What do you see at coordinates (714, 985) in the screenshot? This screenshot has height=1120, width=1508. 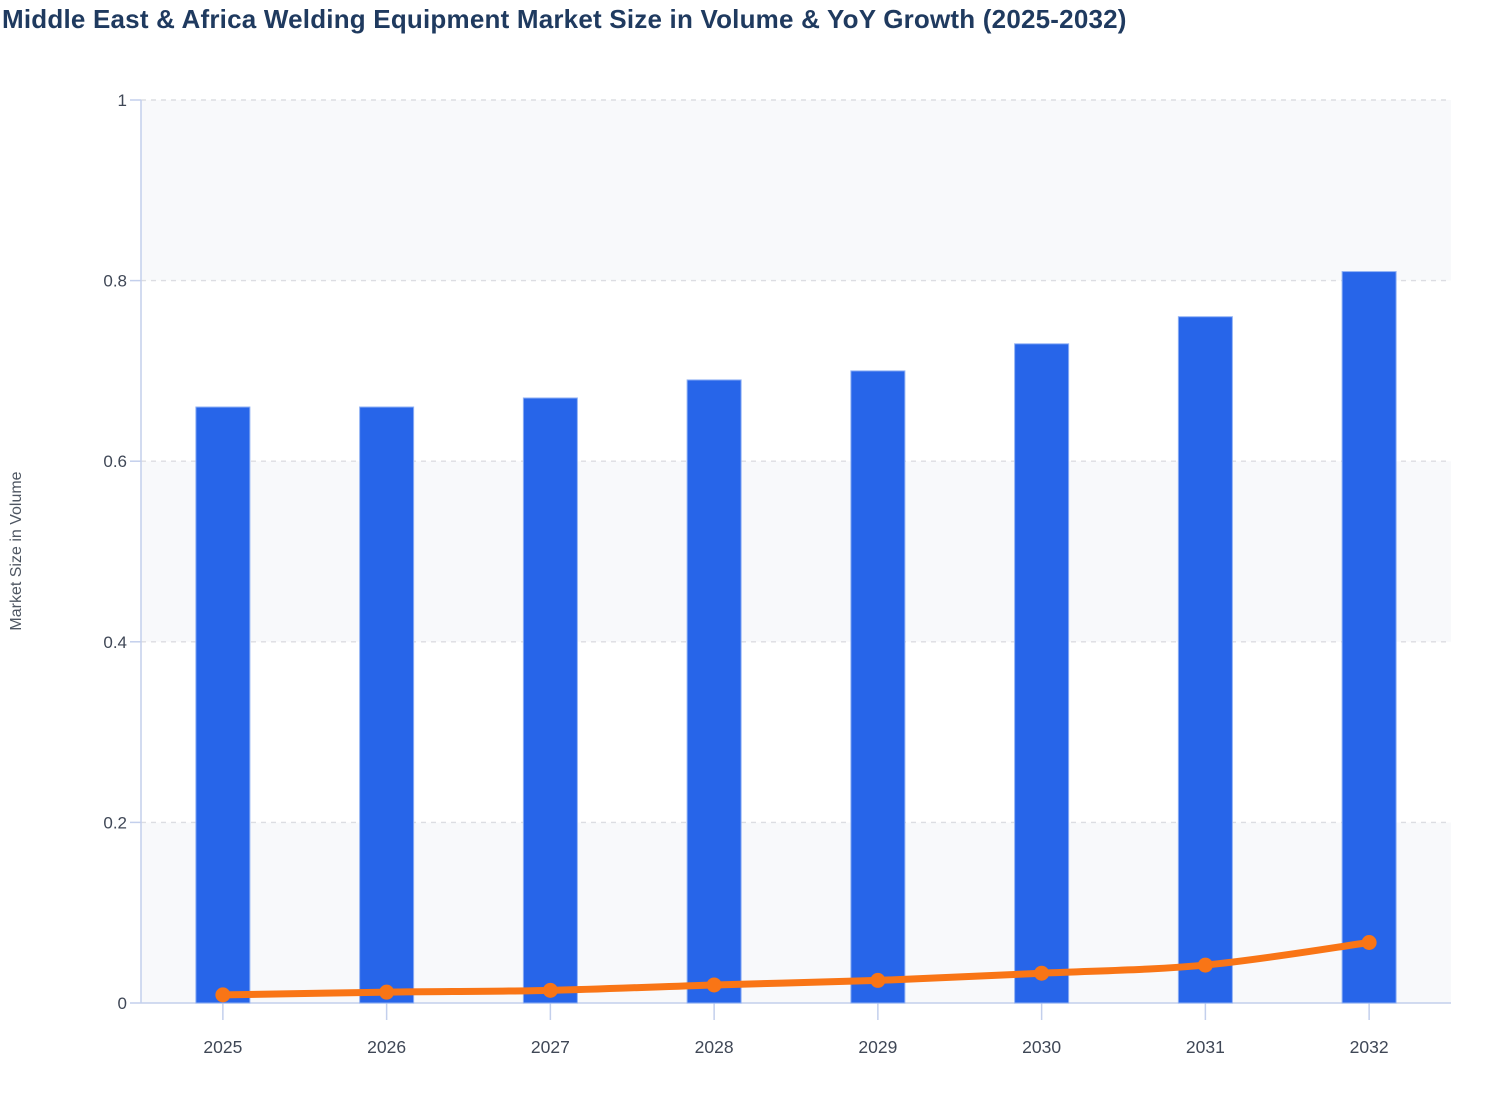 I see `line-point-2028` at bounding box center [714, 985].